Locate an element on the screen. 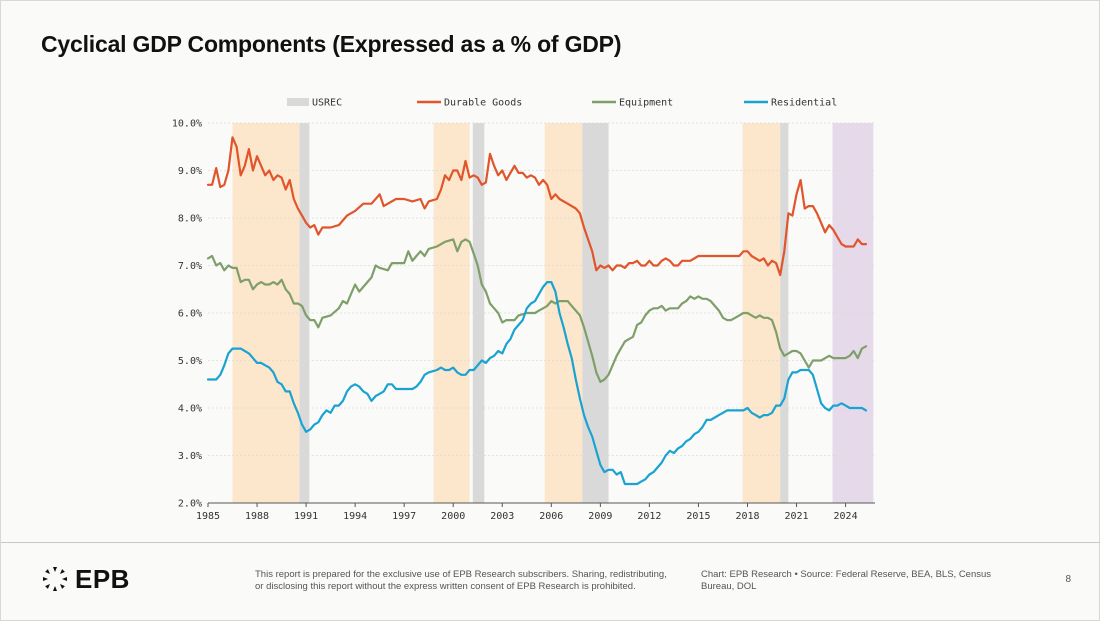 This screenshot has height=621, width=1100. legend-label: Residential is located at coordinates (804, 103).